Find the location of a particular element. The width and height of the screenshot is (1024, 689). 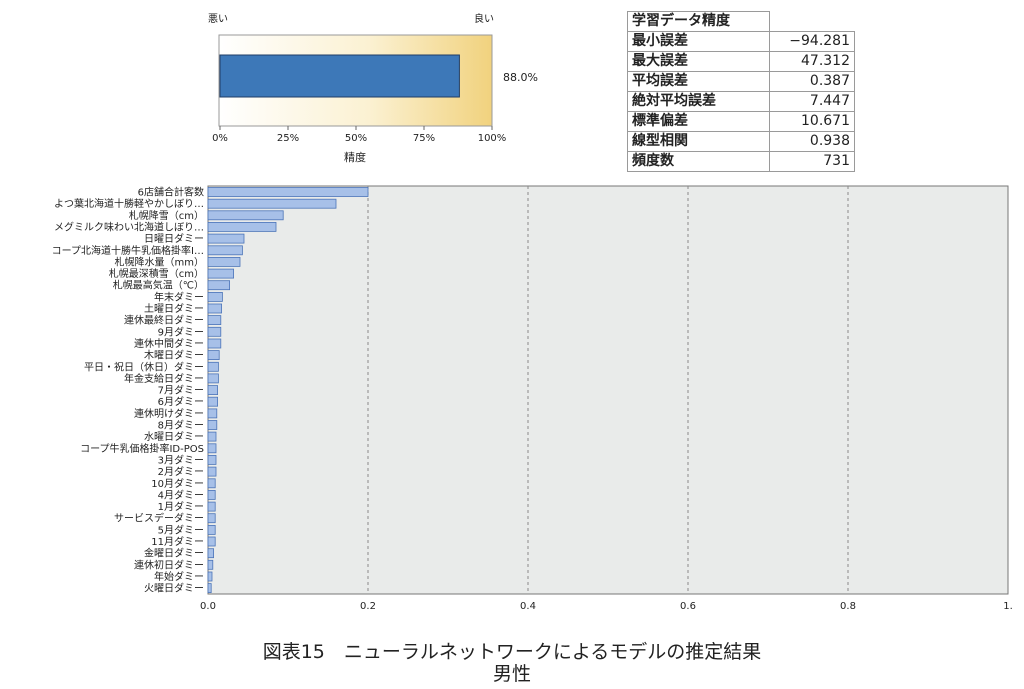

category-label: 年金支給日ダミー is located at coordinates (164, 378).